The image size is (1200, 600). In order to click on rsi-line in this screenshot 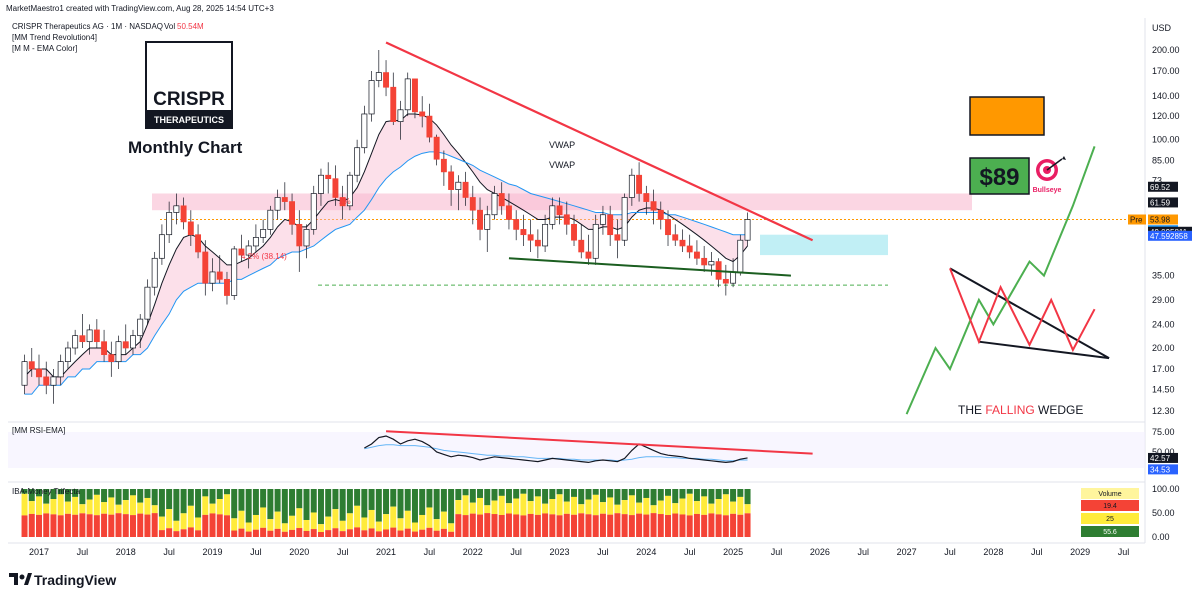, I will do `click(556, 449)`.